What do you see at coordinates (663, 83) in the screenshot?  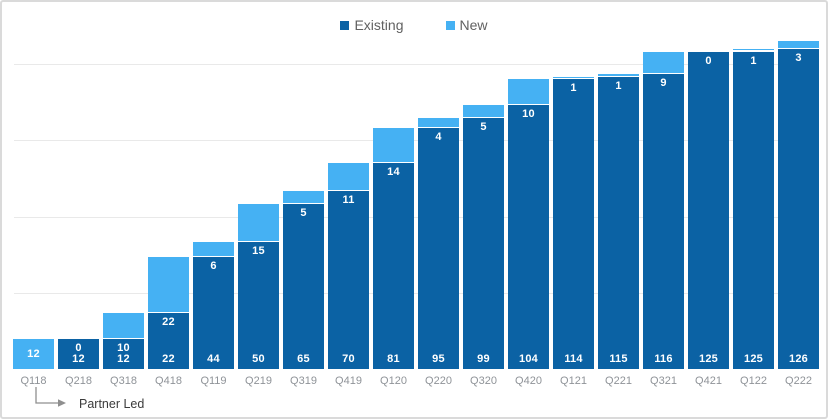 I see `new-value-label-Q321: 9` at bounding box center [663, 83].